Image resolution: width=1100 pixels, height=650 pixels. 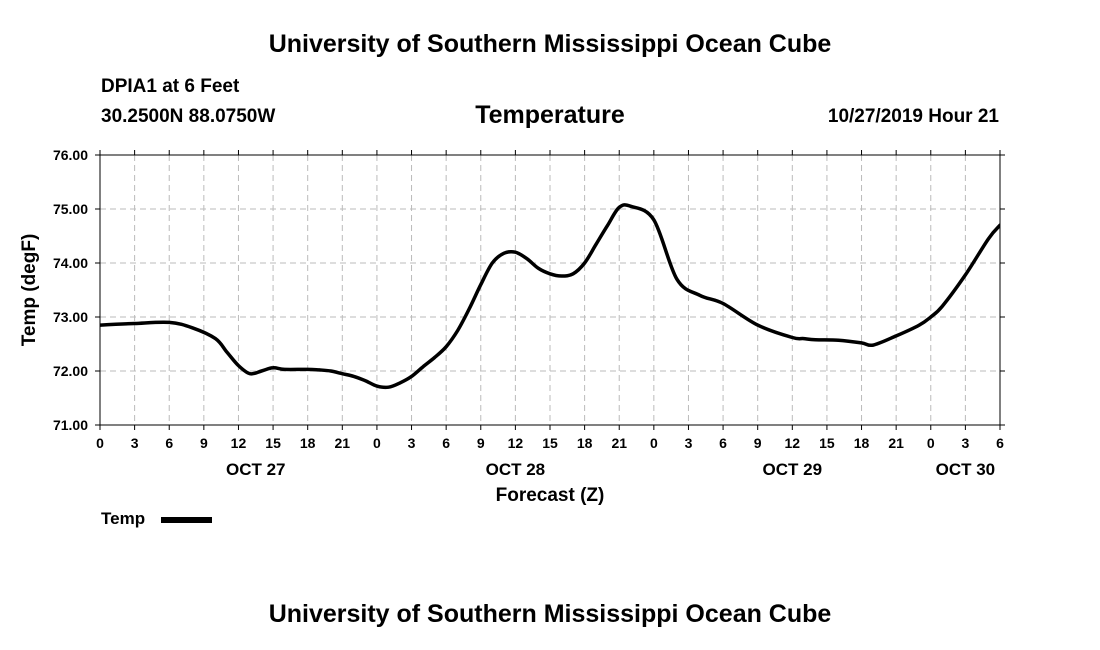 What do you see at coordinates (70, 371) in the screenshot?
I see `y-tick-label: 72.00` at bounding box center [70, 371].